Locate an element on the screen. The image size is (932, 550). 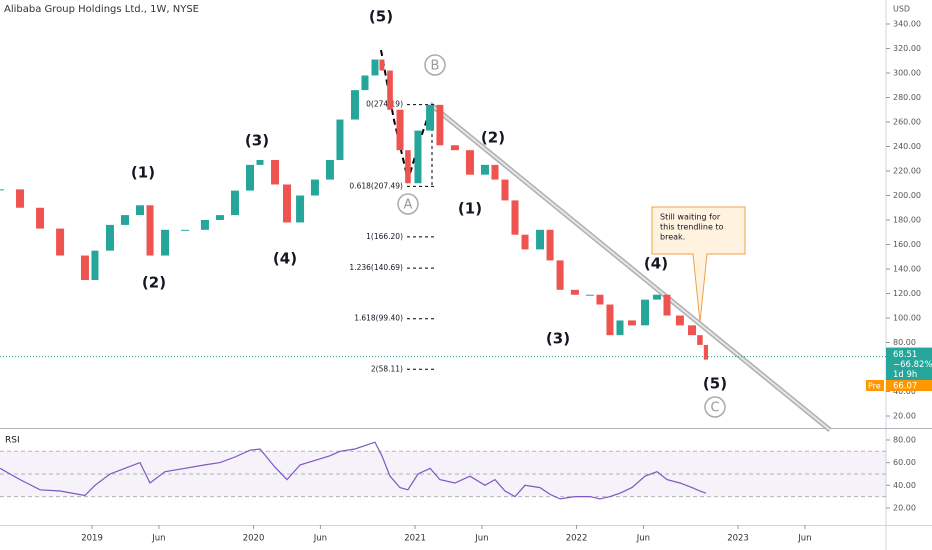
pre-label: Pre is located at coordinates (874, 386).